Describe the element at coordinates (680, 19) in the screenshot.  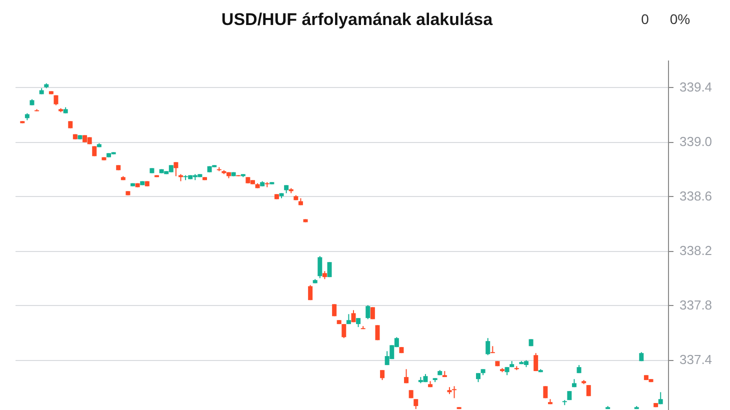
I see `text: 0%` at that location.